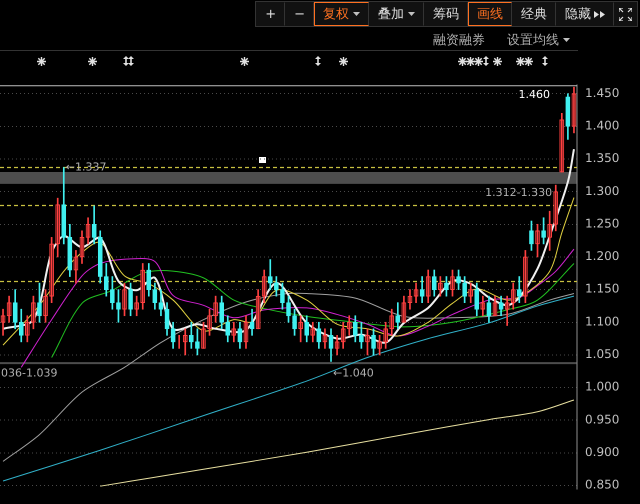  What do you see at coordinates (578, 14) in the screenshot?
I see `text: 隐藏` at bounding box center [578, 14].